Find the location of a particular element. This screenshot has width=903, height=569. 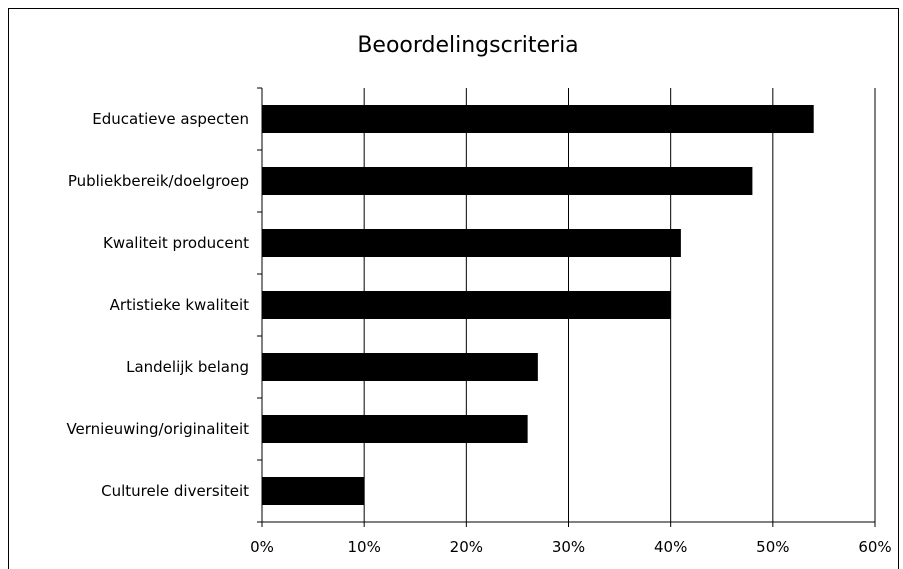

x-tick-label: 10% is located at coordinates (363, 547).